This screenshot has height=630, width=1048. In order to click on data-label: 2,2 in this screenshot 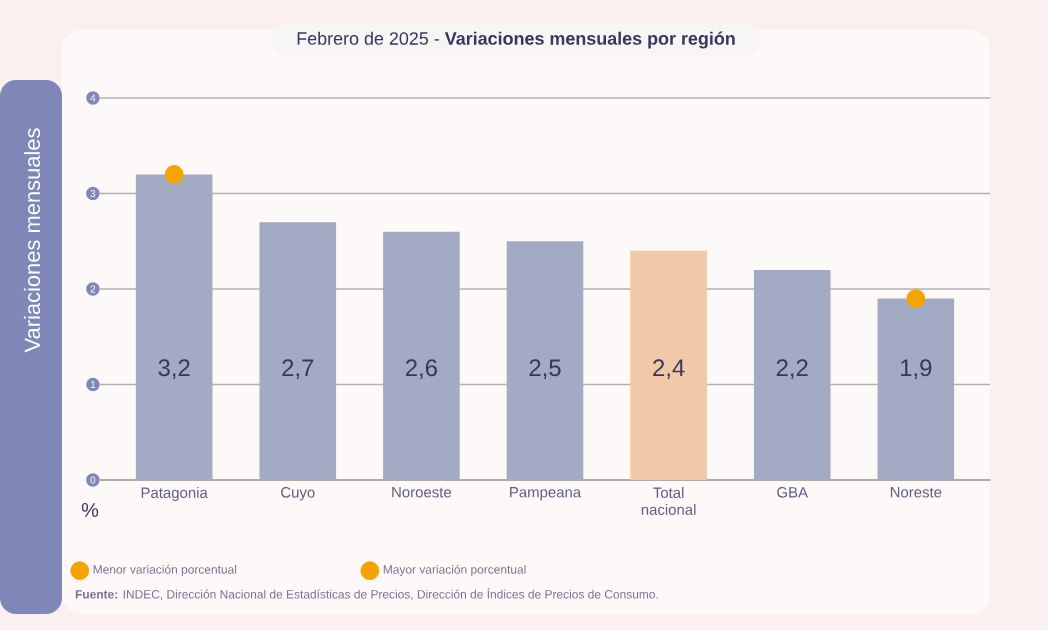, I will do `click(792, 369)`.